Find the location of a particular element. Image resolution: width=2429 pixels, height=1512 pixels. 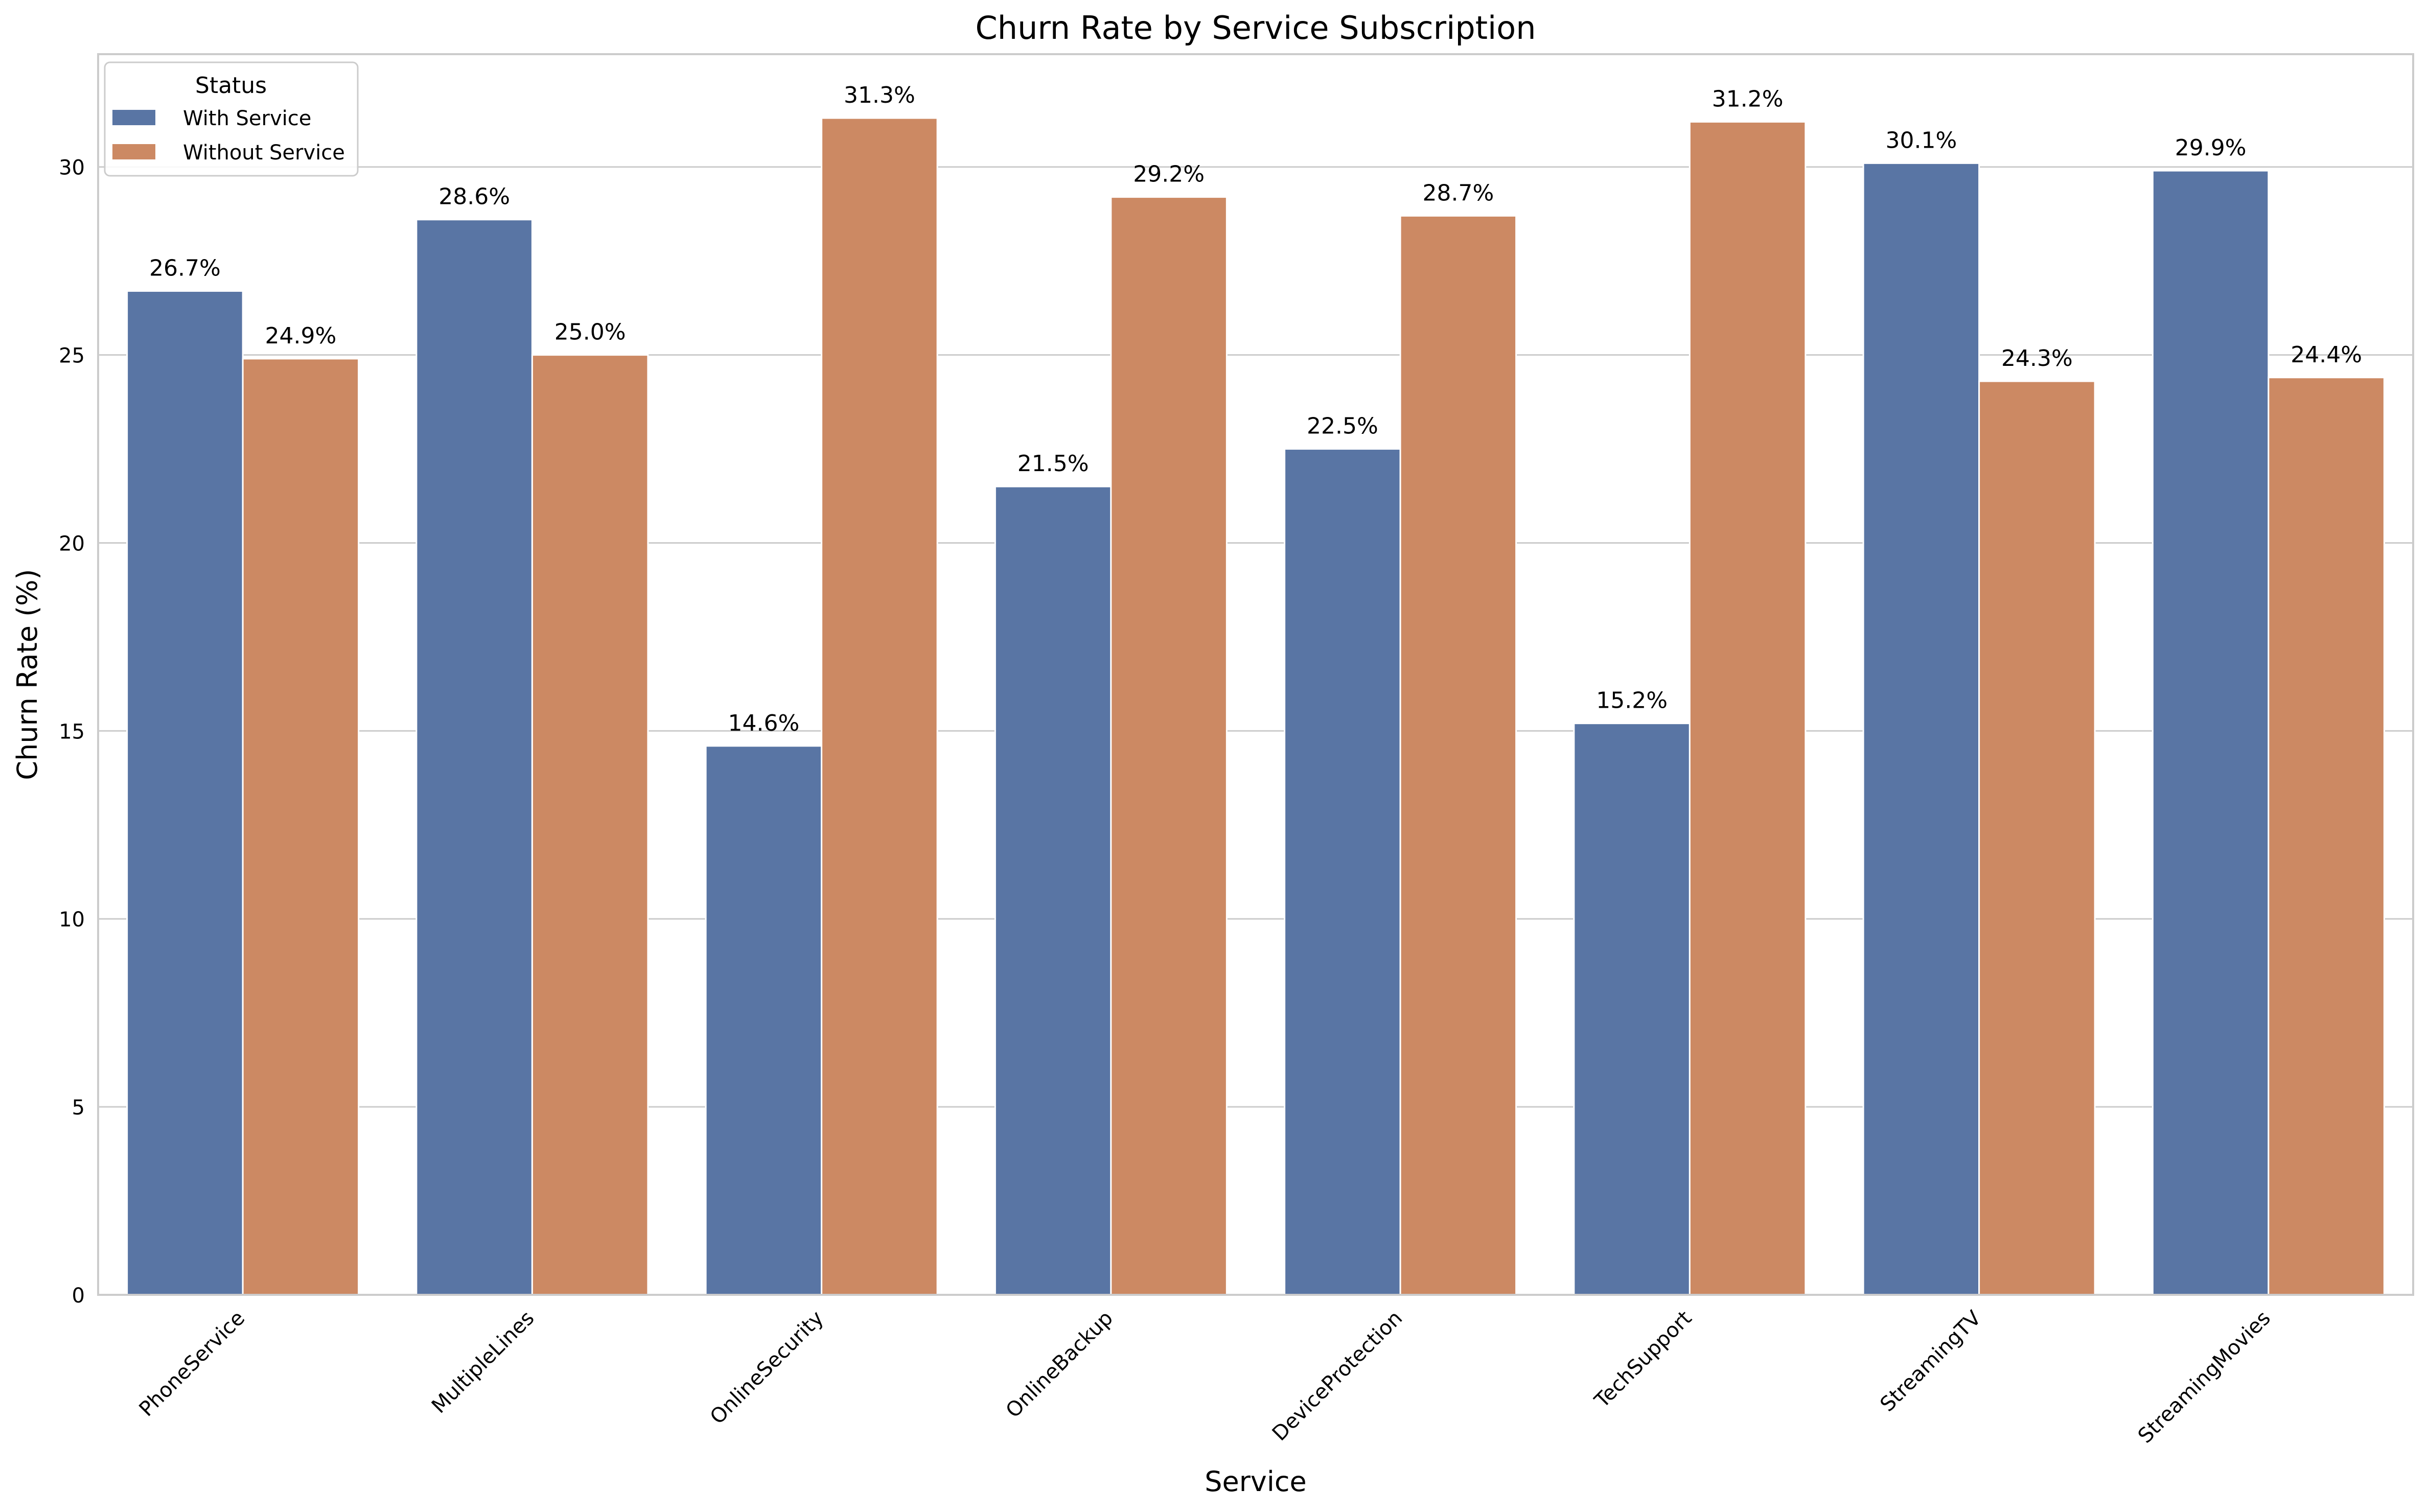

bar-value-label: 28.6% is located at coordinates (474, 197).